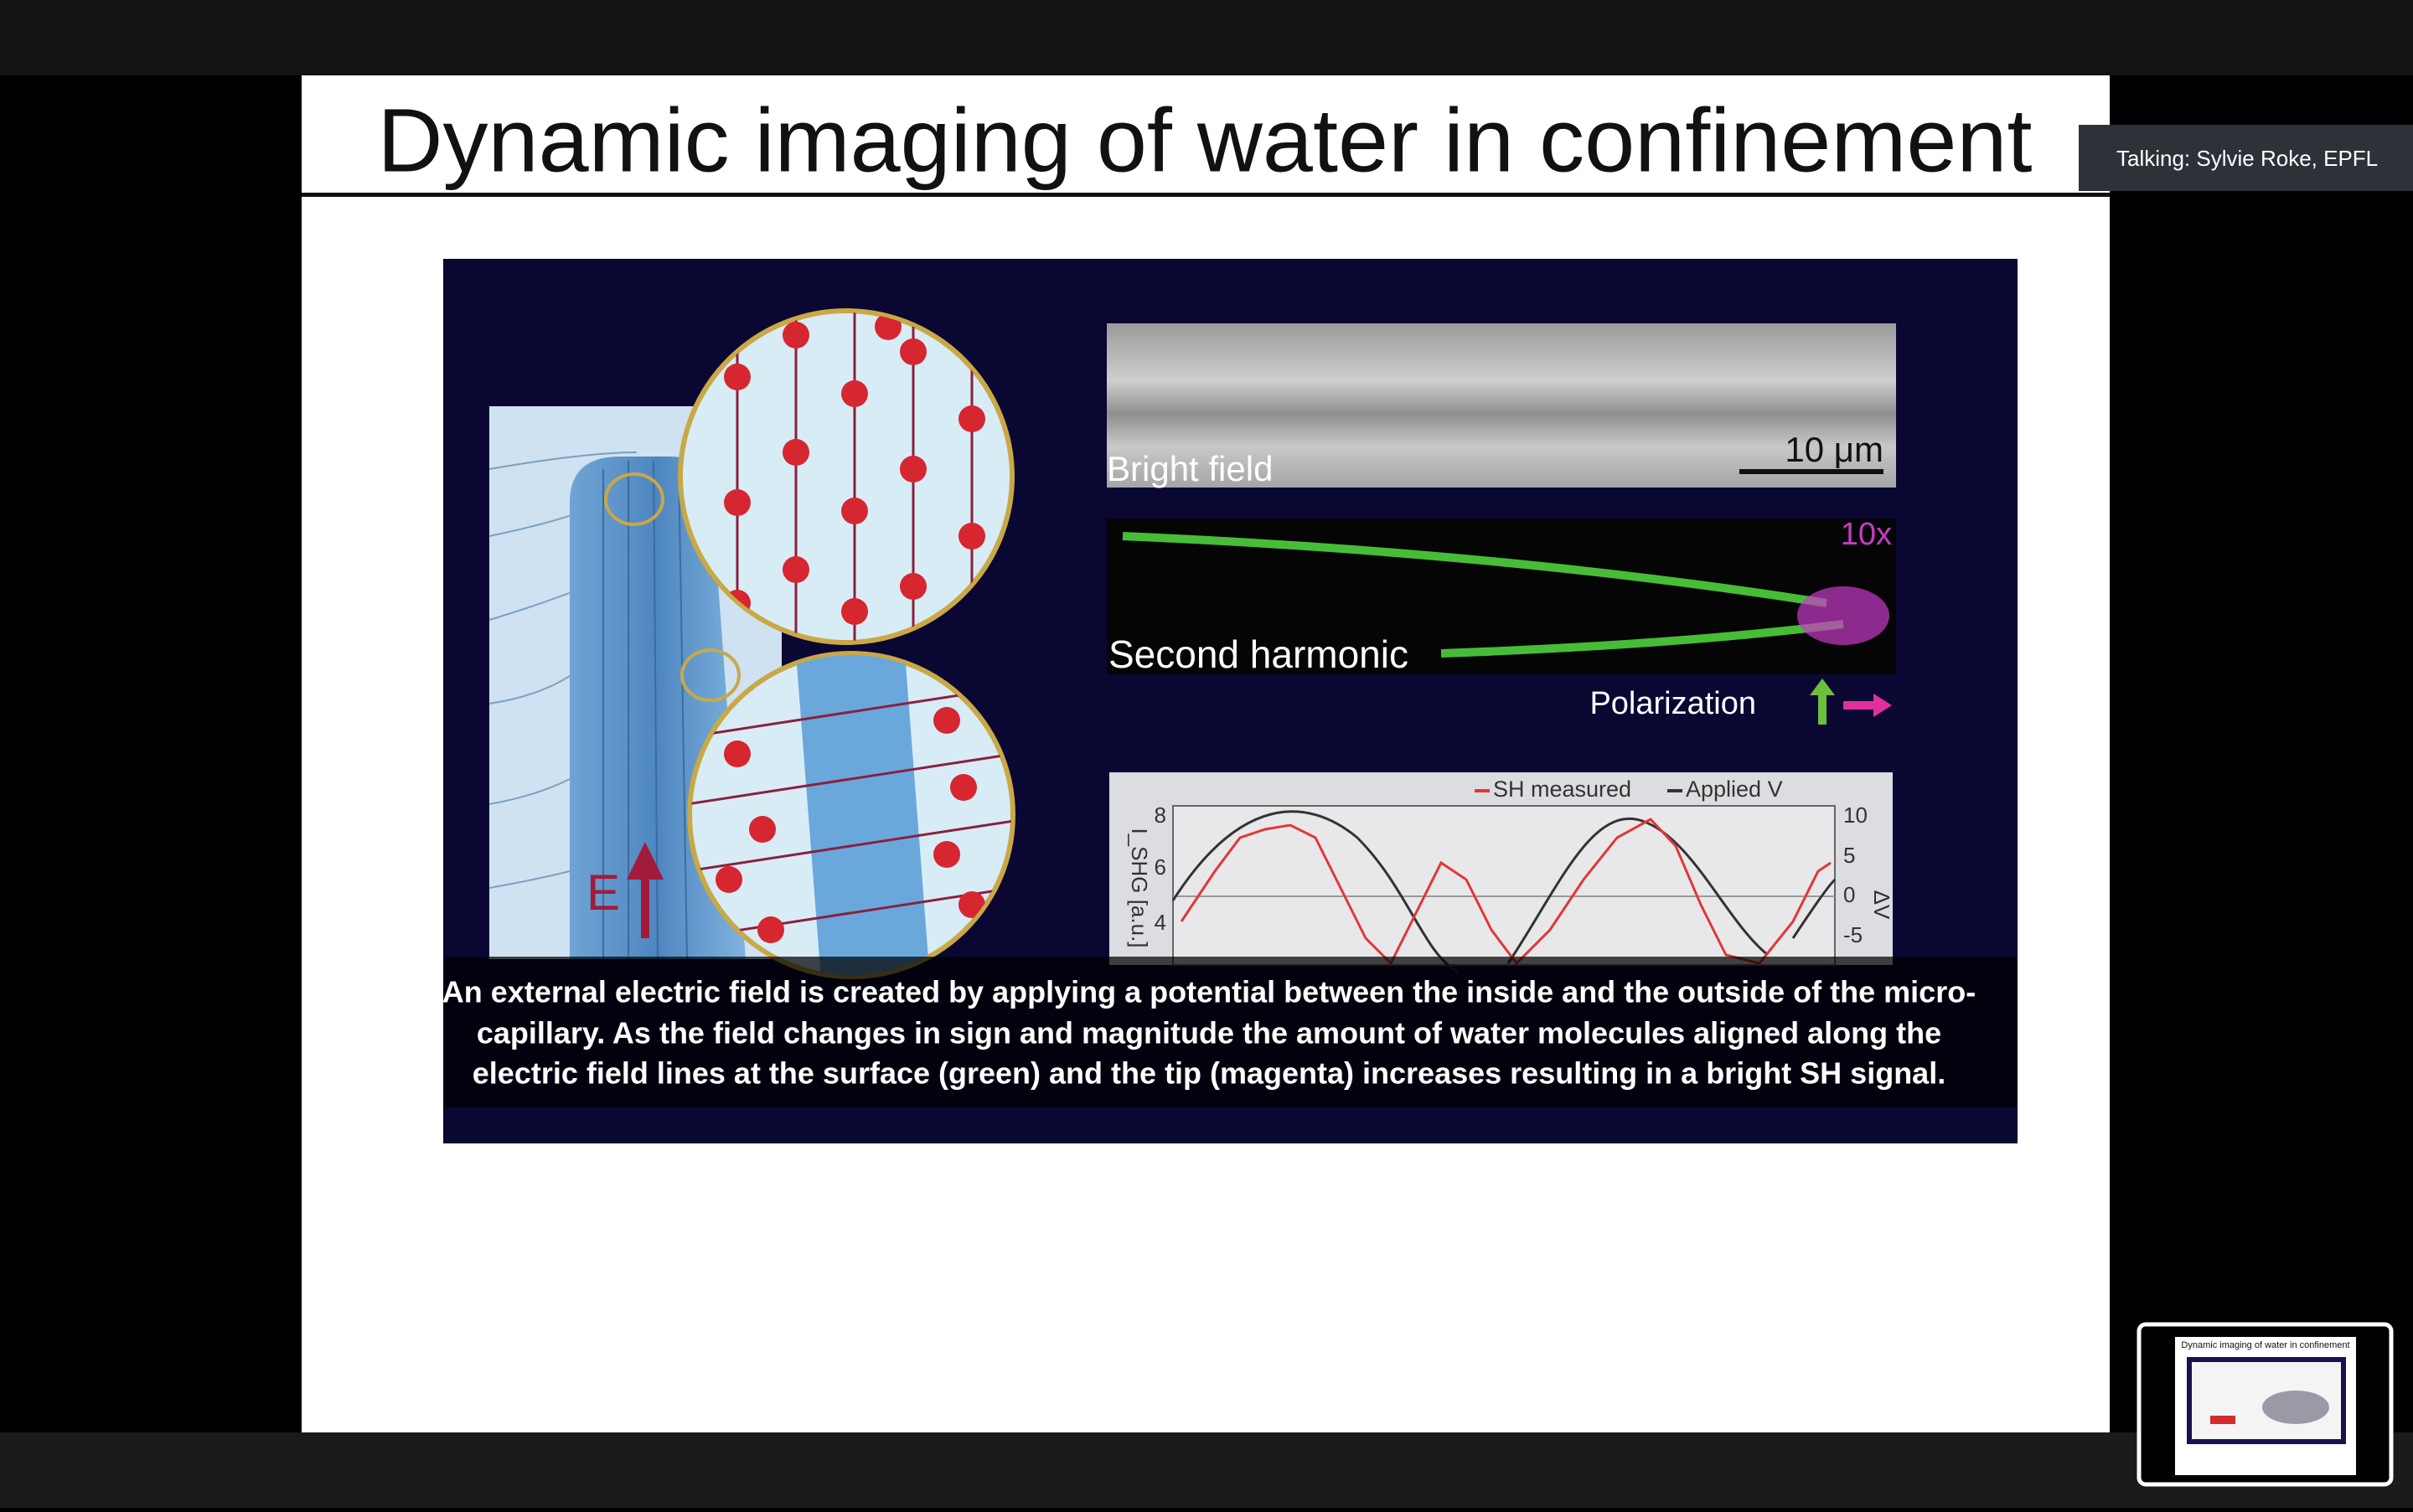  Describe the element at coordinates (2265, 1345) in the screenshot. I see `thumbnail-title: Dynamic imaging of water in confinement` at that location.